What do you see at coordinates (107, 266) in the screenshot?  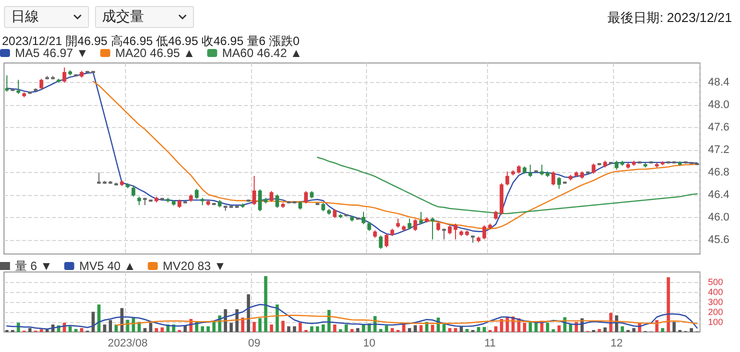 I see `legend-label: MV5 40 ▲` at bounding box center [107, 266].